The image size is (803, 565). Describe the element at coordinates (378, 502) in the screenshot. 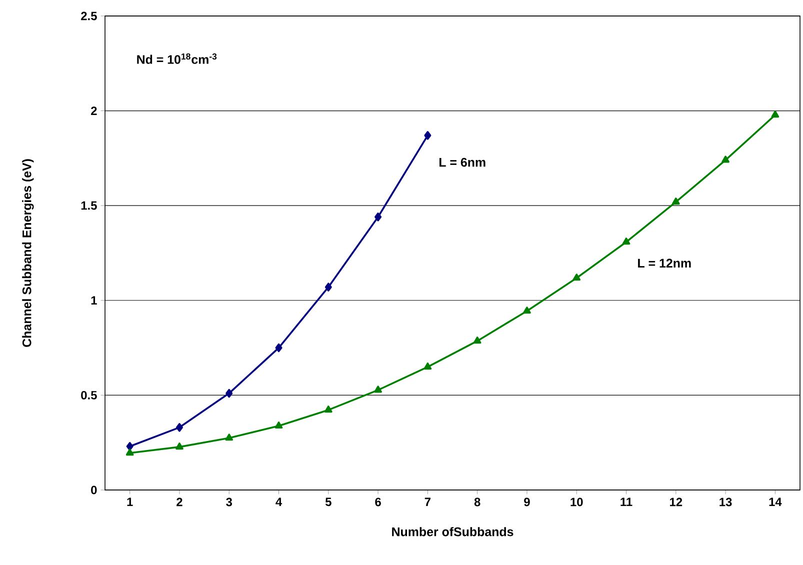

I see `x-tick-label: 6` at that location.